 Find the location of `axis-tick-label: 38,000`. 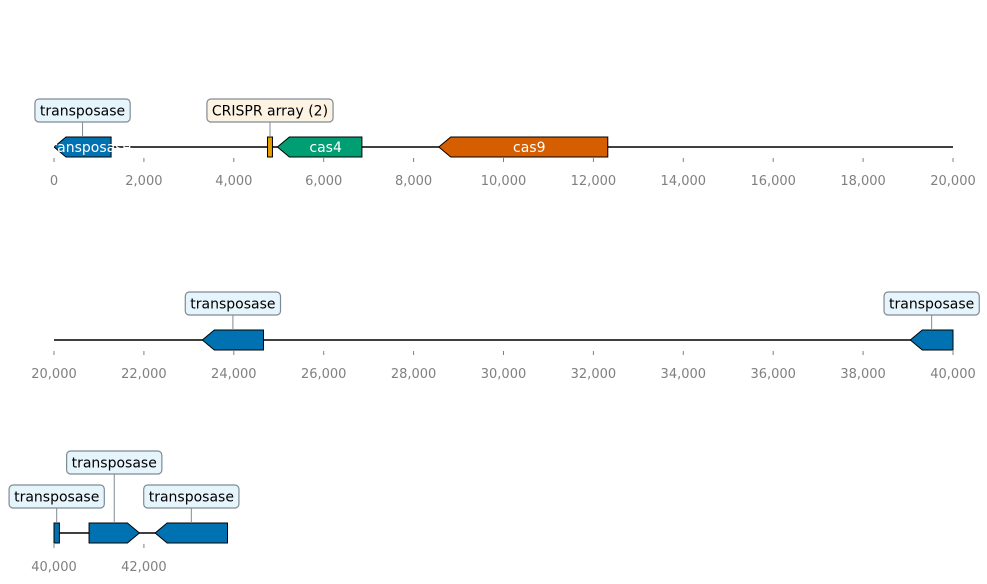

axis-tick-label: 38,000 is located at coordinates (863, 374).